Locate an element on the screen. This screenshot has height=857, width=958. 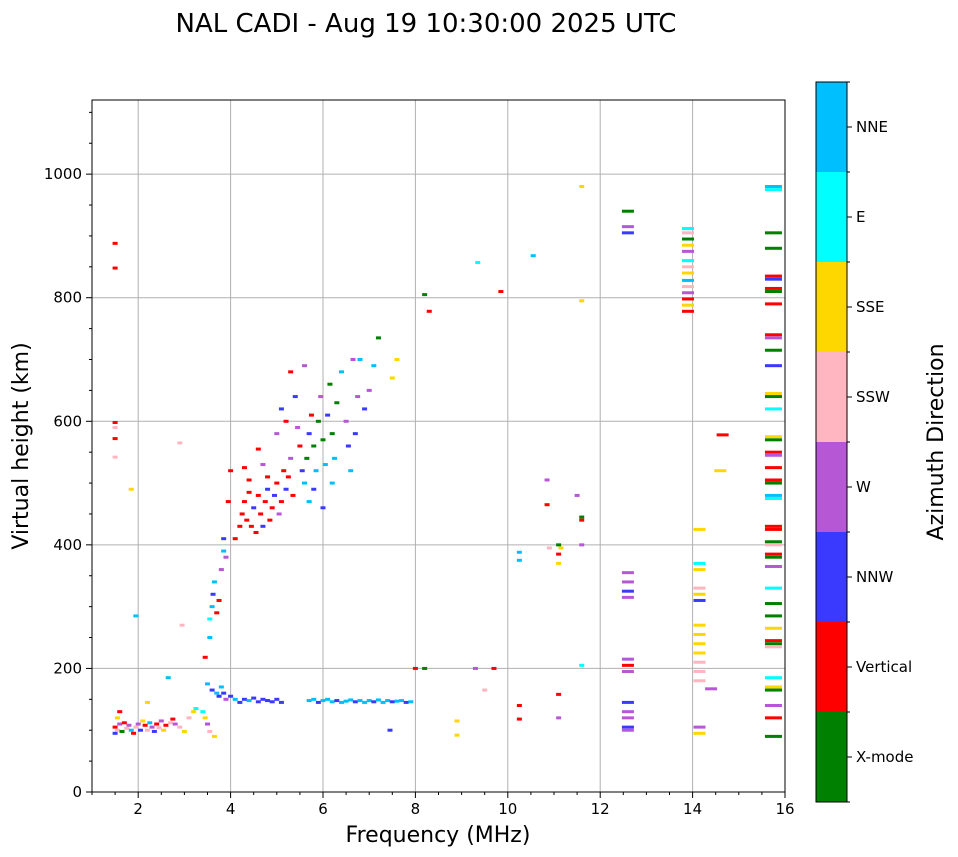
y-tick-label: 600 is located at coordinates (67, 421).